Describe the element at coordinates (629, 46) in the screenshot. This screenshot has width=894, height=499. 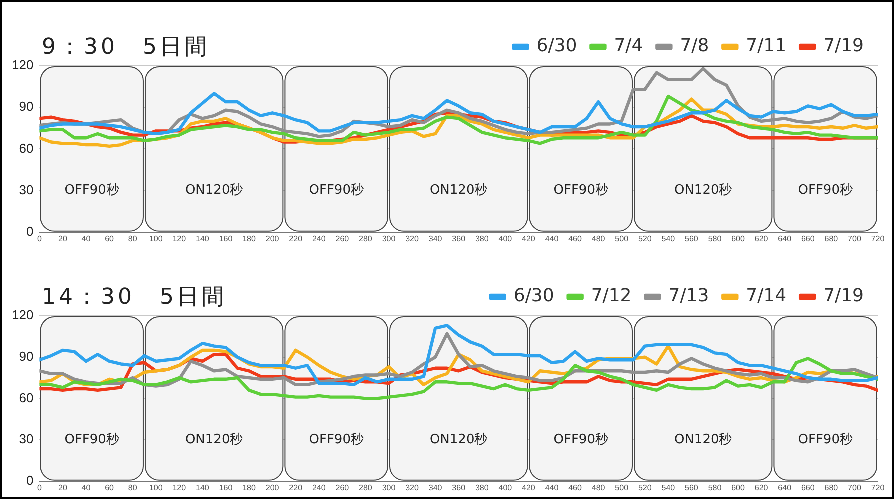
I see `legend-label: 7/4` at that location.